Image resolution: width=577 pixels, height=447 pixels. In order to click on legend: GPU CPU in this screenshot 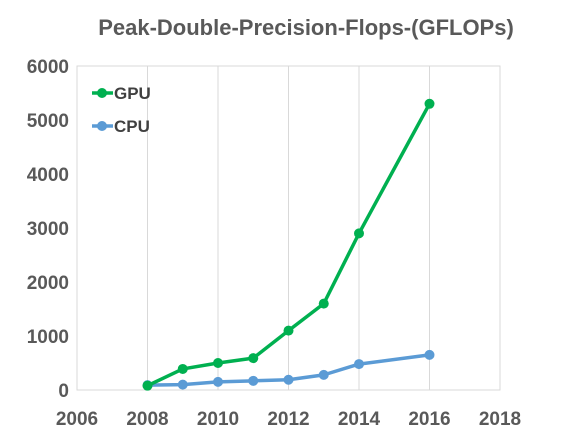, I will do `click(121, 110)`.